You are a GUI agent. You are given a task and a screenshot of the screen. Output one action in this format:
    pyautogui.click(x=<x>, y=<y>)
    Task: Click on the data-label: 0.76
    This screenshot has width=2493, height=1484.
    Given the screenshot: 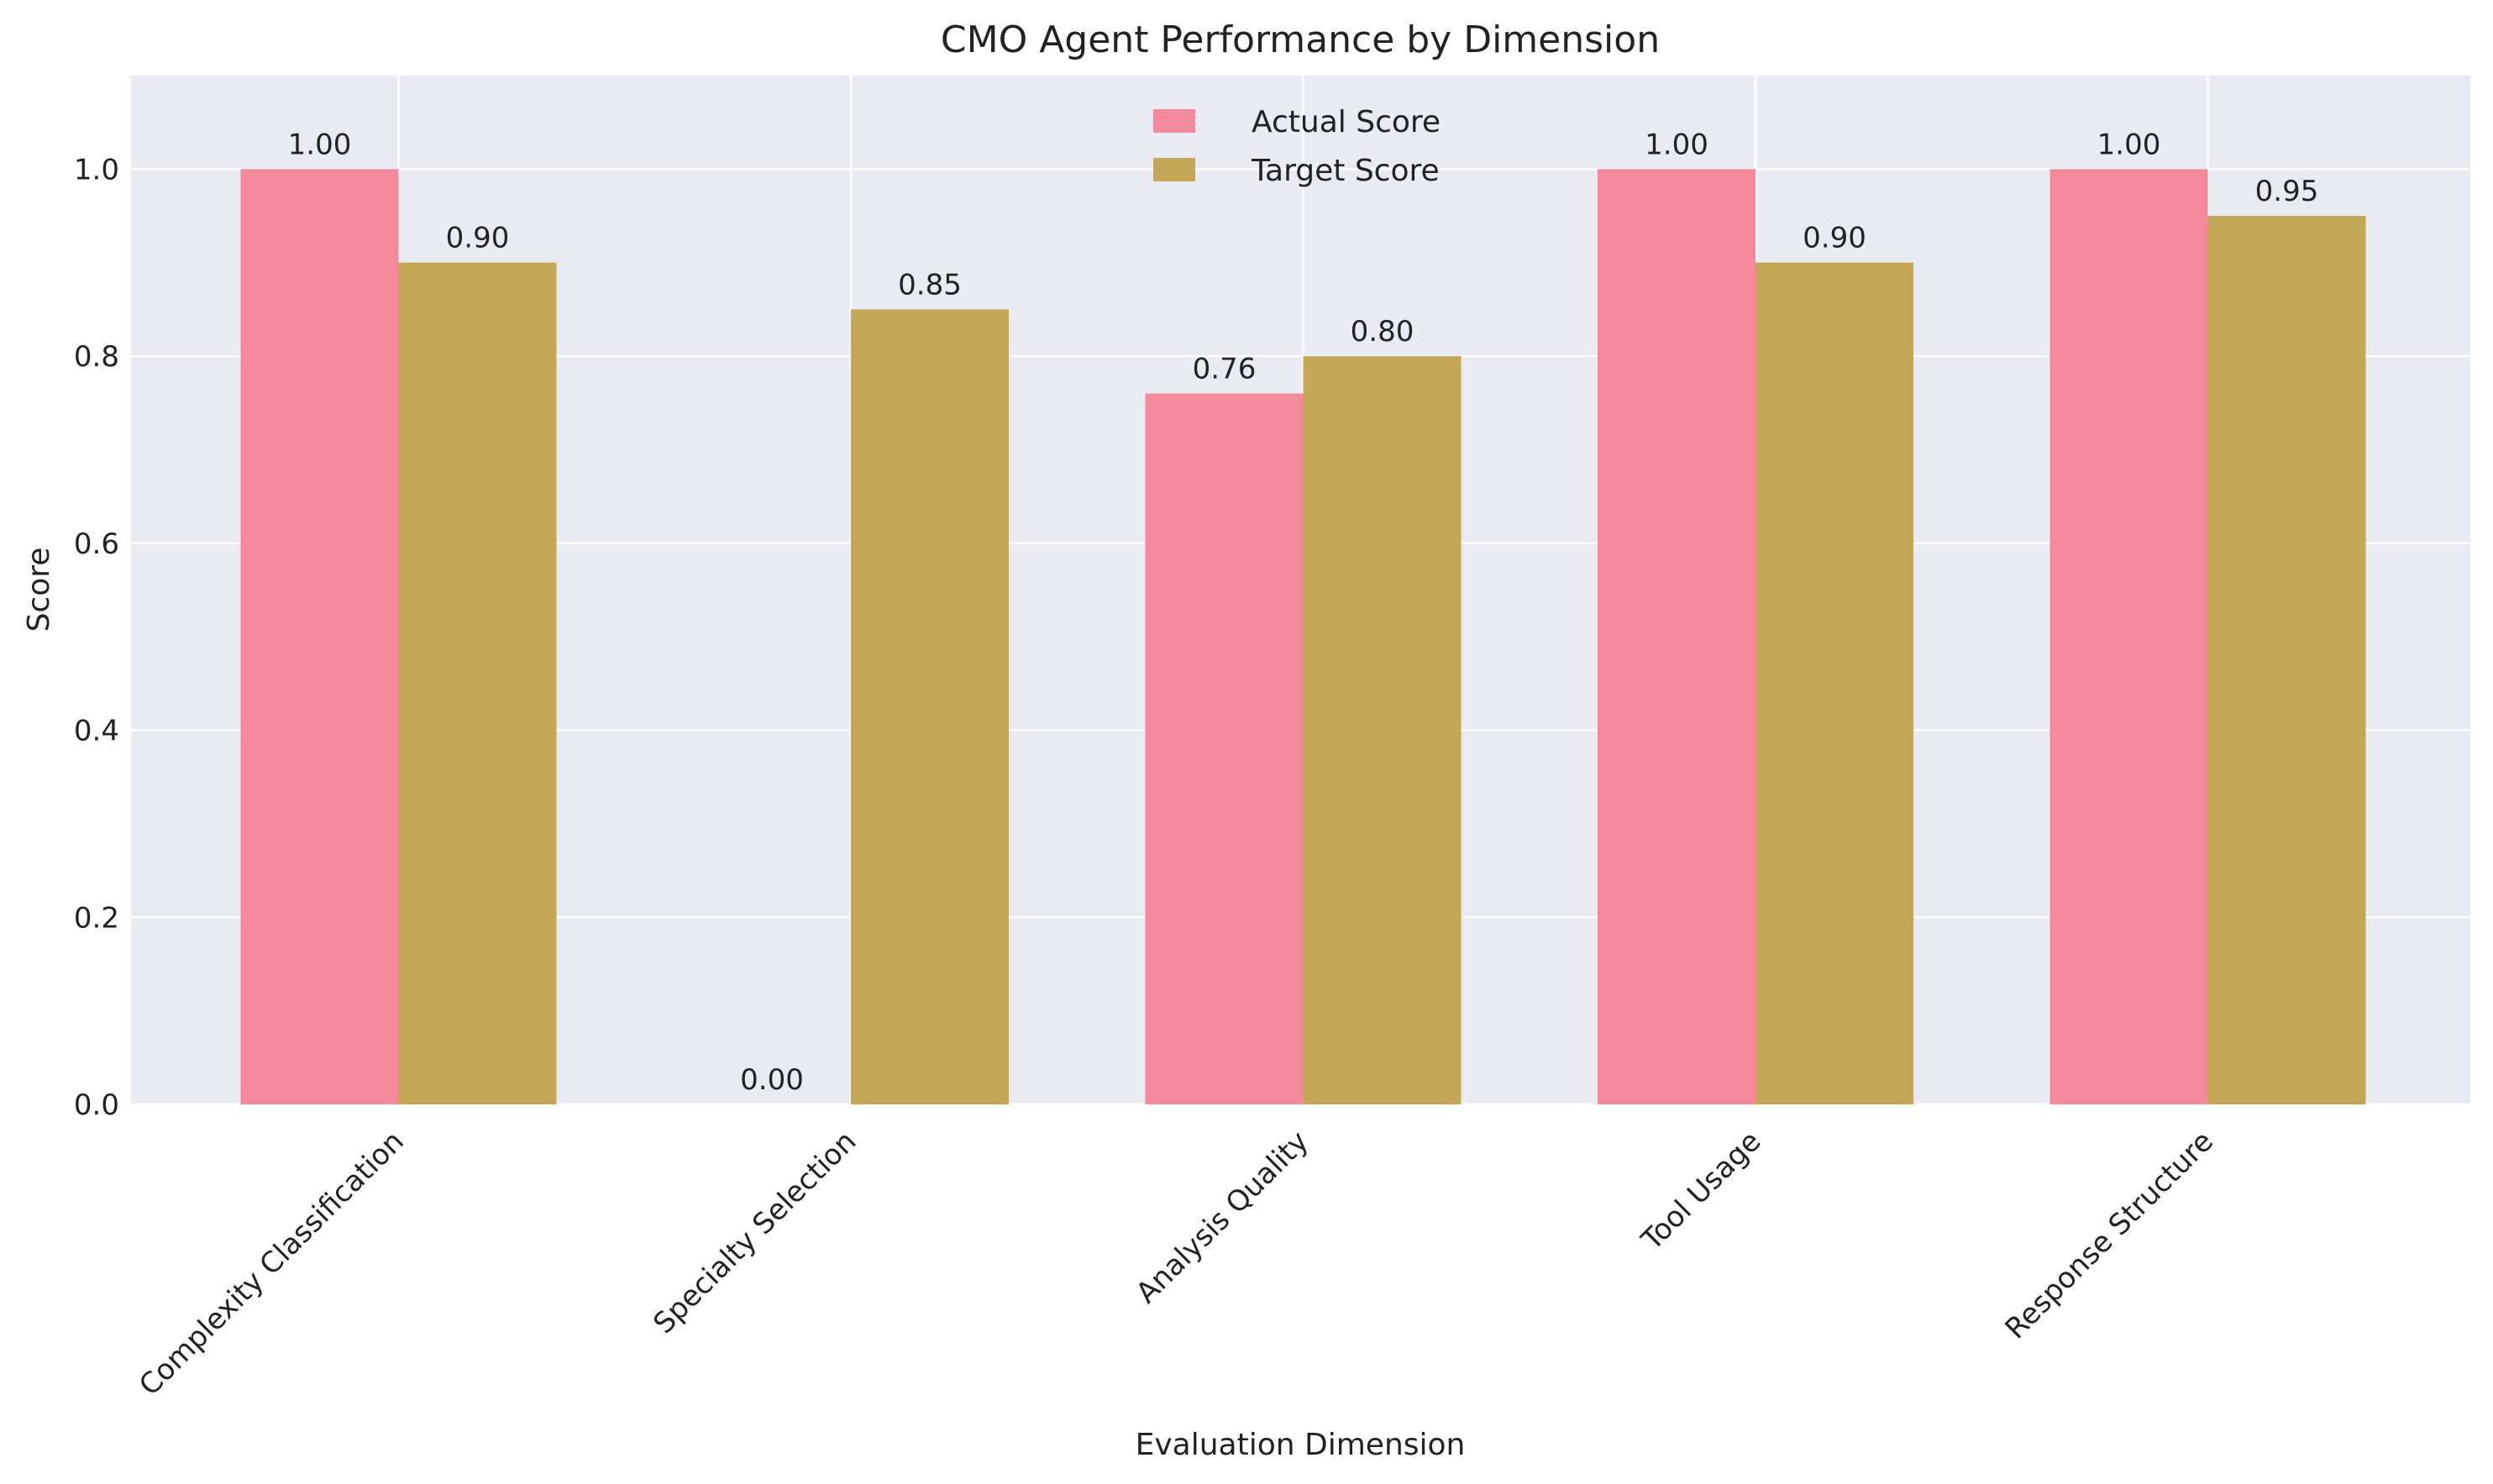 What is the action you would take?
    pyautogui.click(x=1225, y=370)
    